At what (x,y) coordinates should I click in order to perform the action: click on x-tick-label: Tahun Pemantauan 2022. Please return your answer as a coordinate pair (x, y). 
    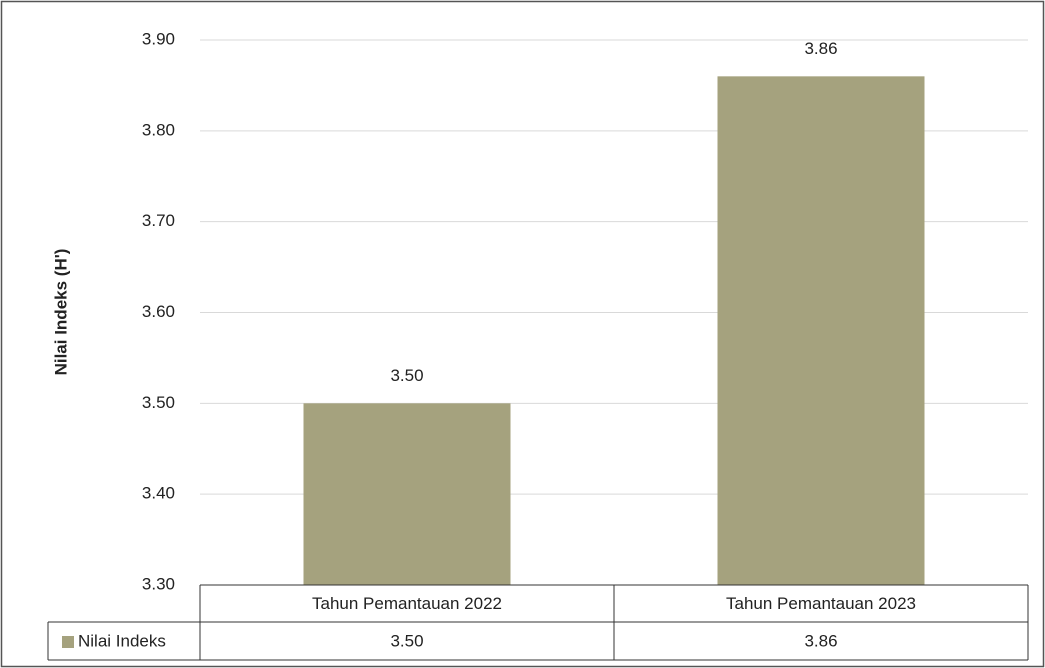
    Looking at the image, I should click on (407, 603).